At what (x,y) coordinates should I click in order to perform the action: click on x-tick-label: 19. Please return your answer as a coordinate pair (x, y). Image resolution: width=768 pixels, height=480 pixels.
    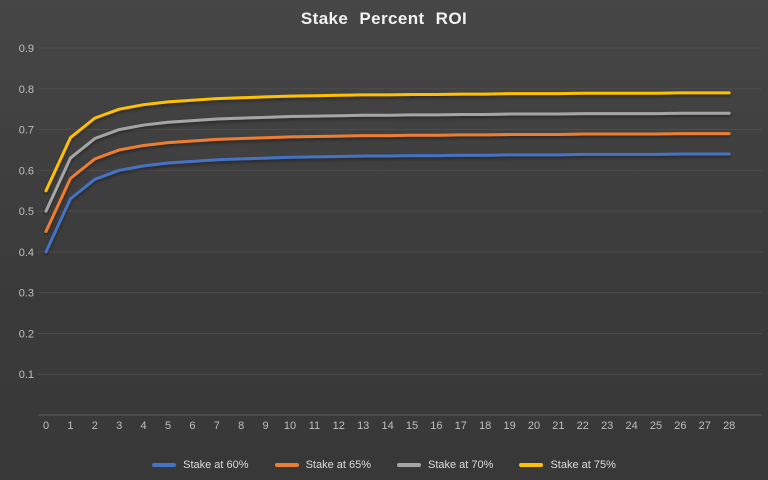
    Looking at the image, I should click on (509, 426).